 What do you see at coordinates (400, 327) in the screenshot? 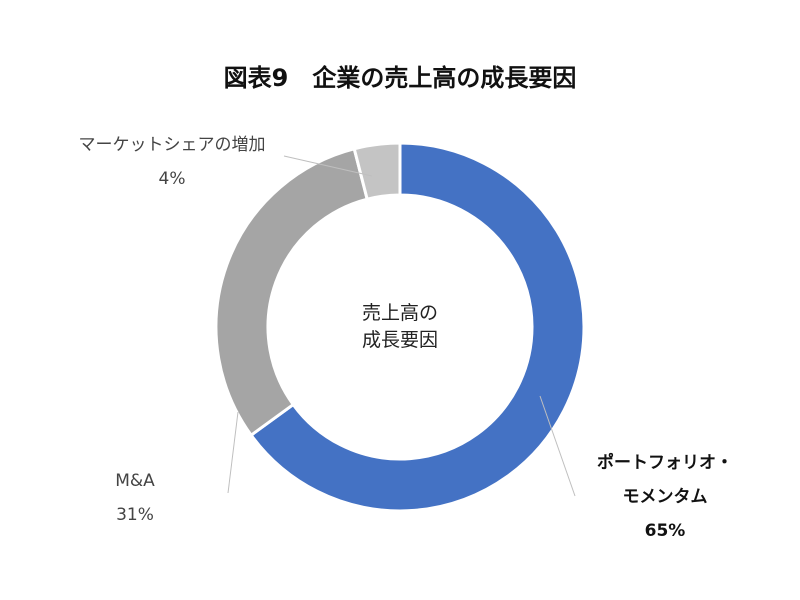
I see `donut-center-label: 売上高の 成長要因` at bounding box center [400, 327].